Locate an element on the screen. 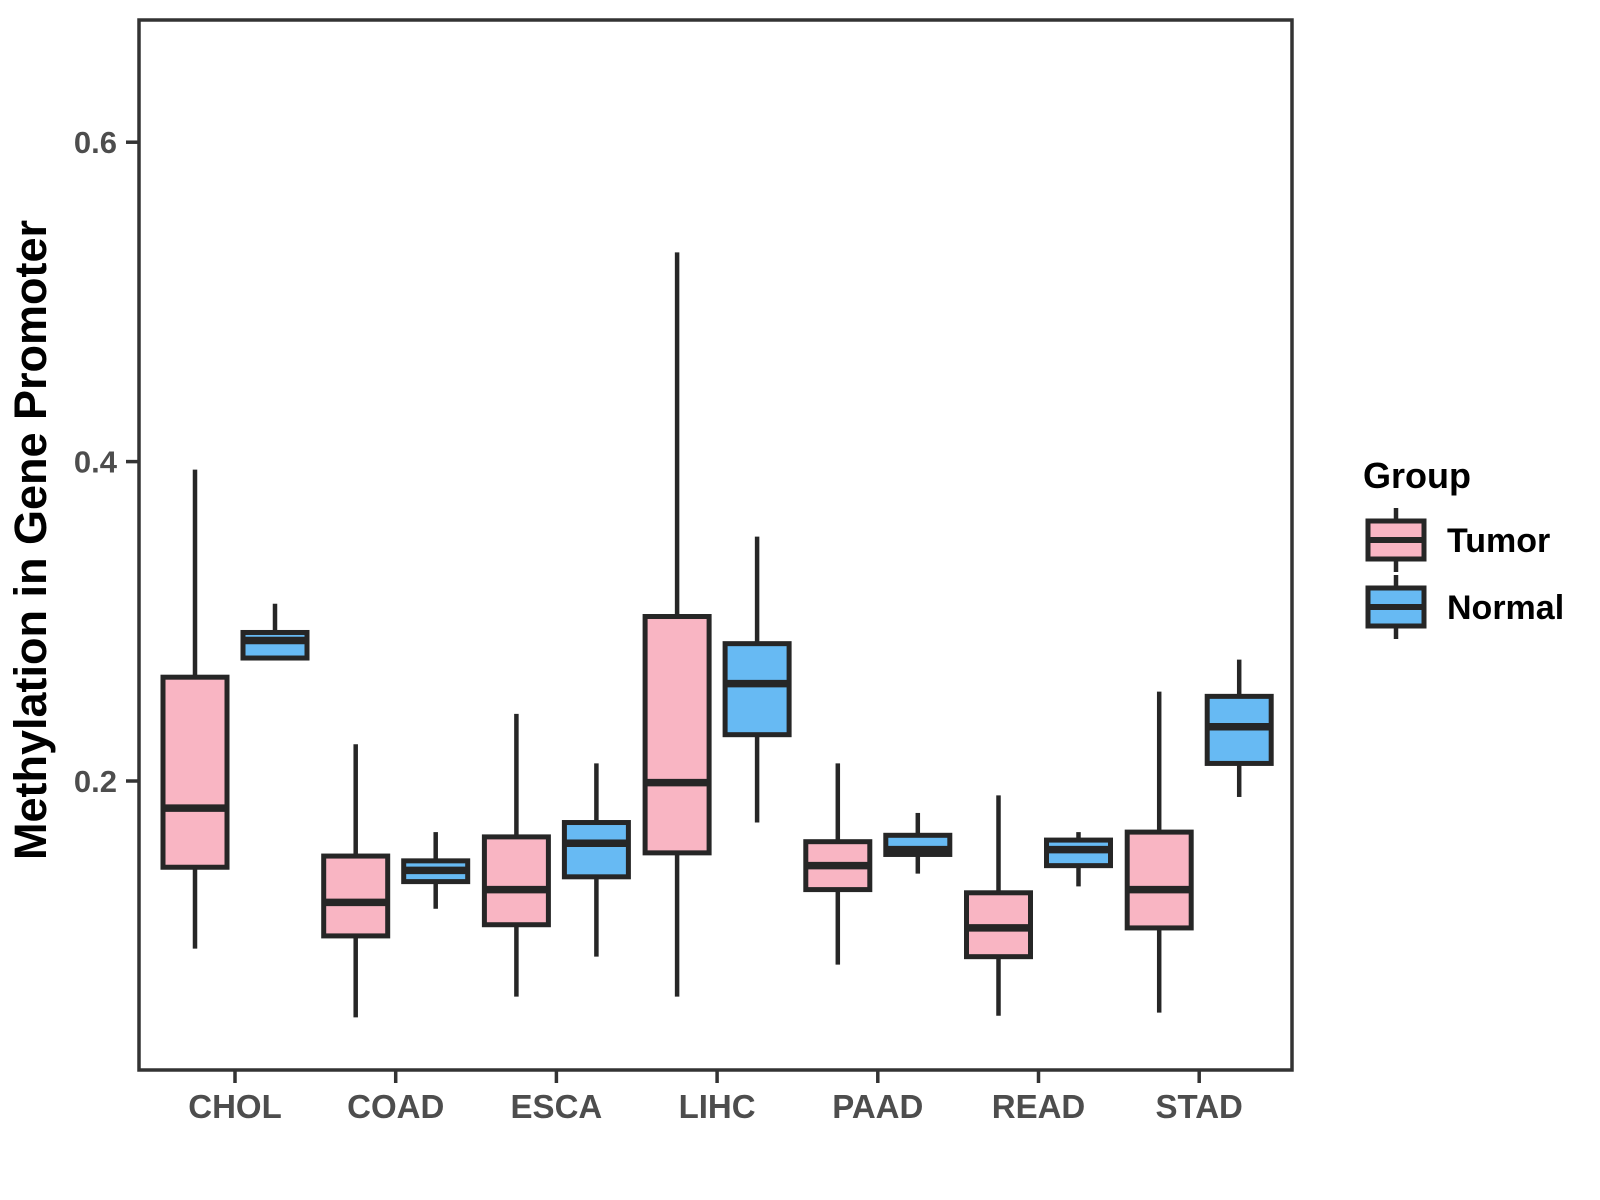 The width and height of the screenshot is (1600, 1200). legend-label-normal: Normal is located at coordinates (1505, 608).